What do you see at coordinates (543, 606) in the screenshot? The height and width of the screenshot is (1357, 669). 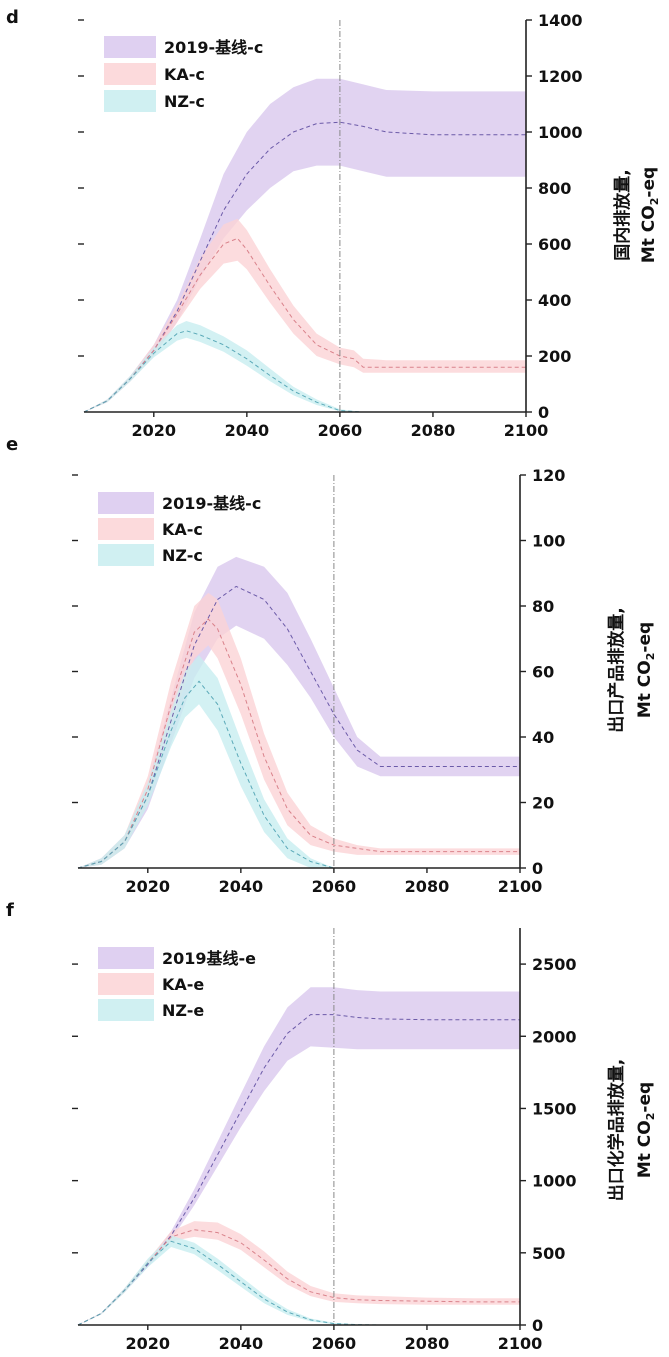 I see `y-tick-label: 80` at bounding box center [543, 606].